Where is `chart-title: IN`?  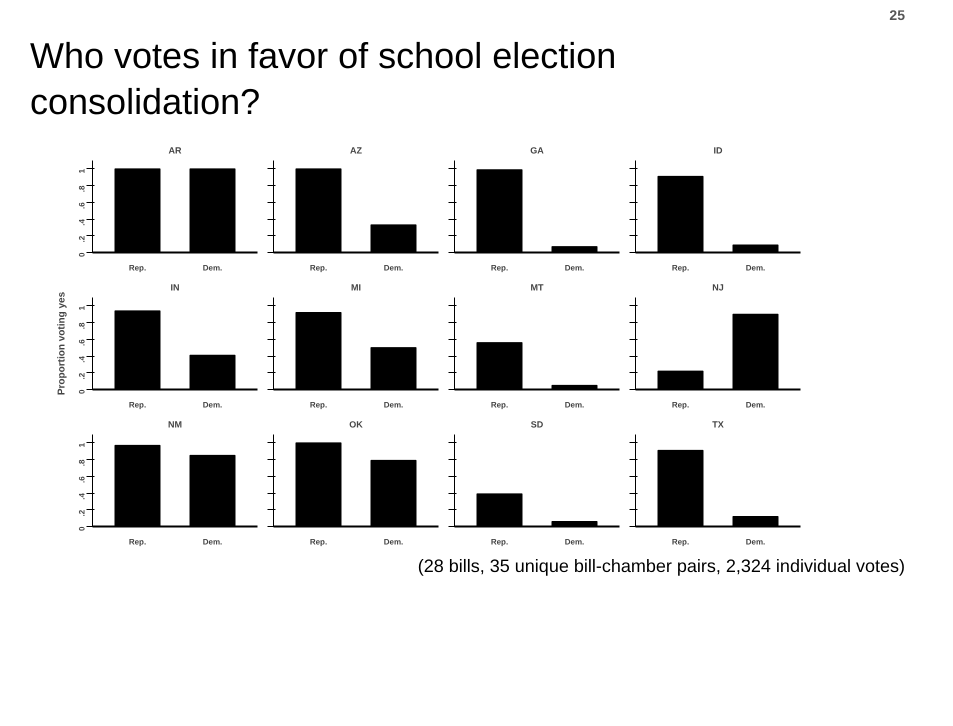
chart-title: IN is located at coordinates (175, 287).